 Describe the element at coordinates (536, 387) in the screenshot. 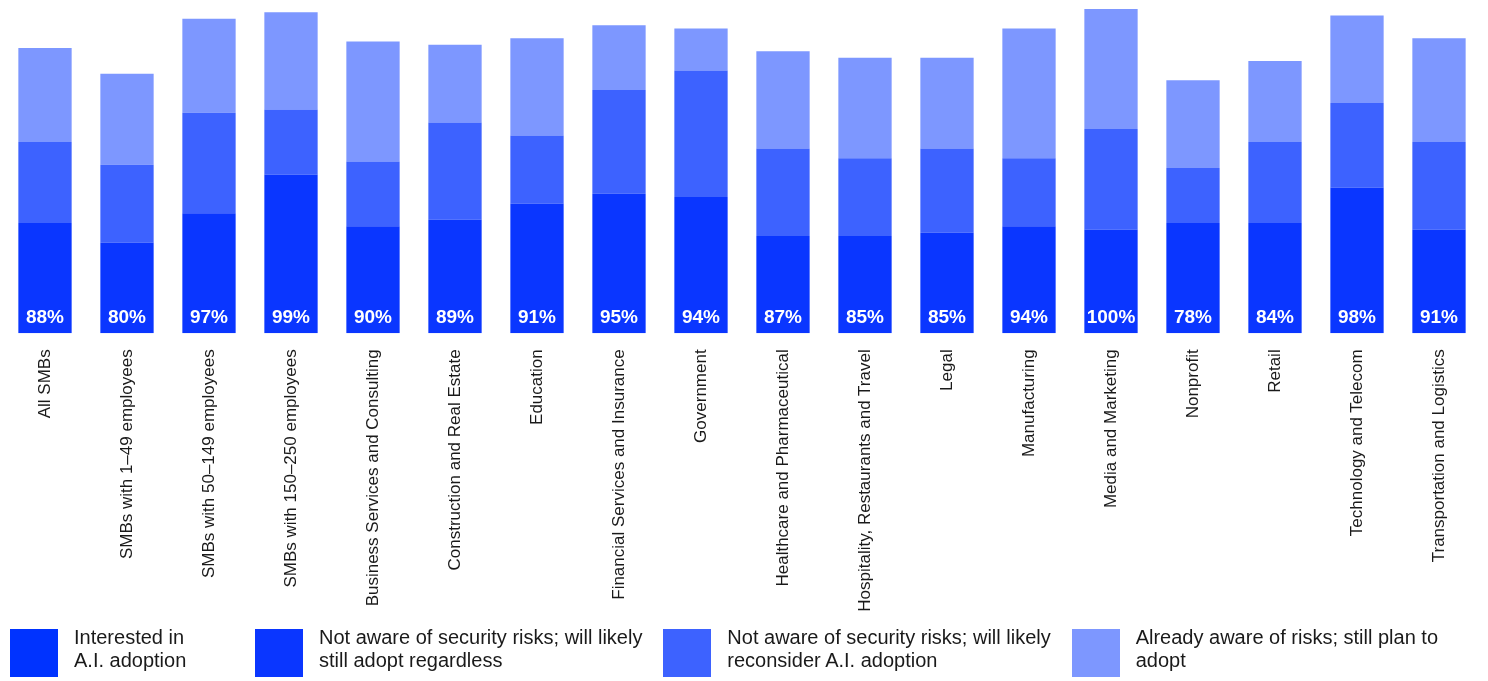

I see `x-tick-label: Education` at that location.